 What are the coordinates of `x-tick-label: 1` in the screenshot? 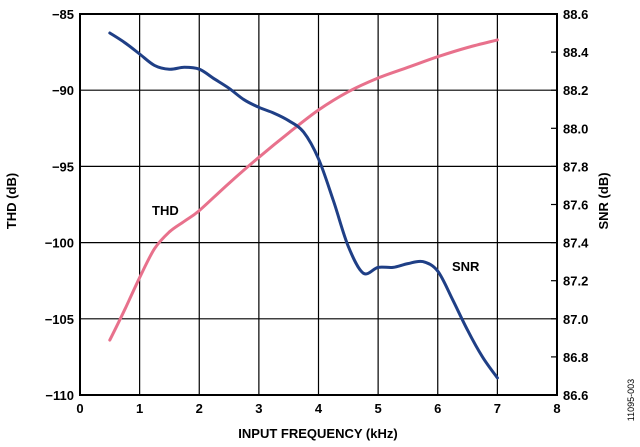 It's located at (139, 408).